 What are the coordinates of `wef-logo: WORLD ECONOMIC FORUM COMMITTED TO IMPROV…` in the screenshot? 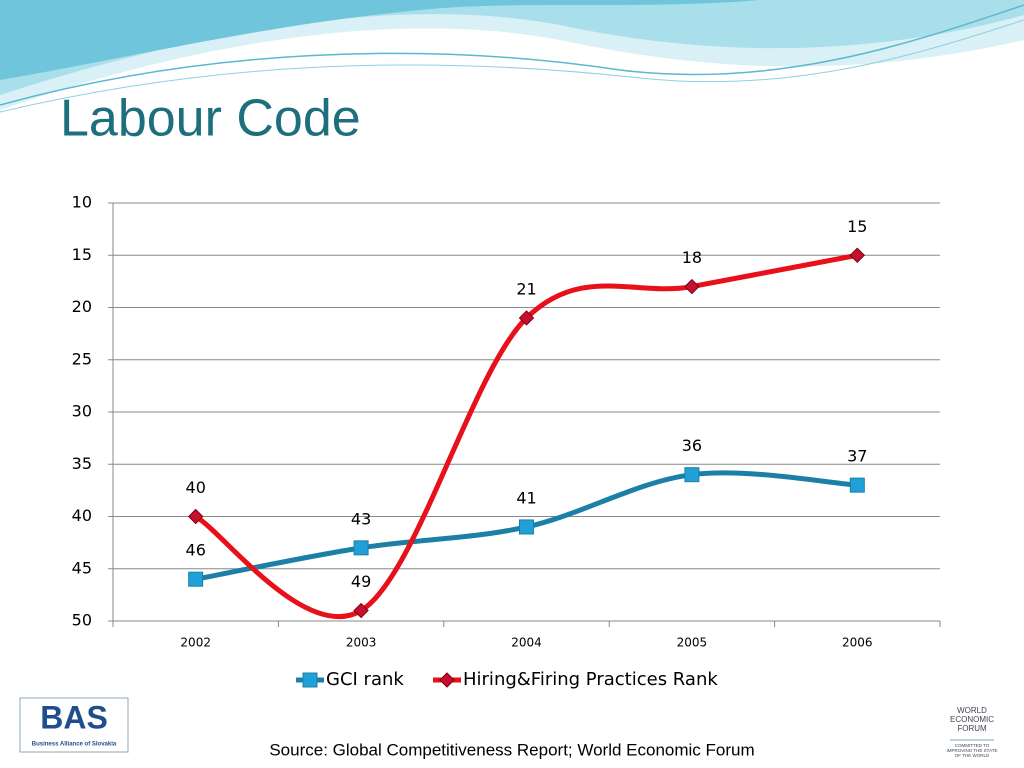 It's located at (971, 732).